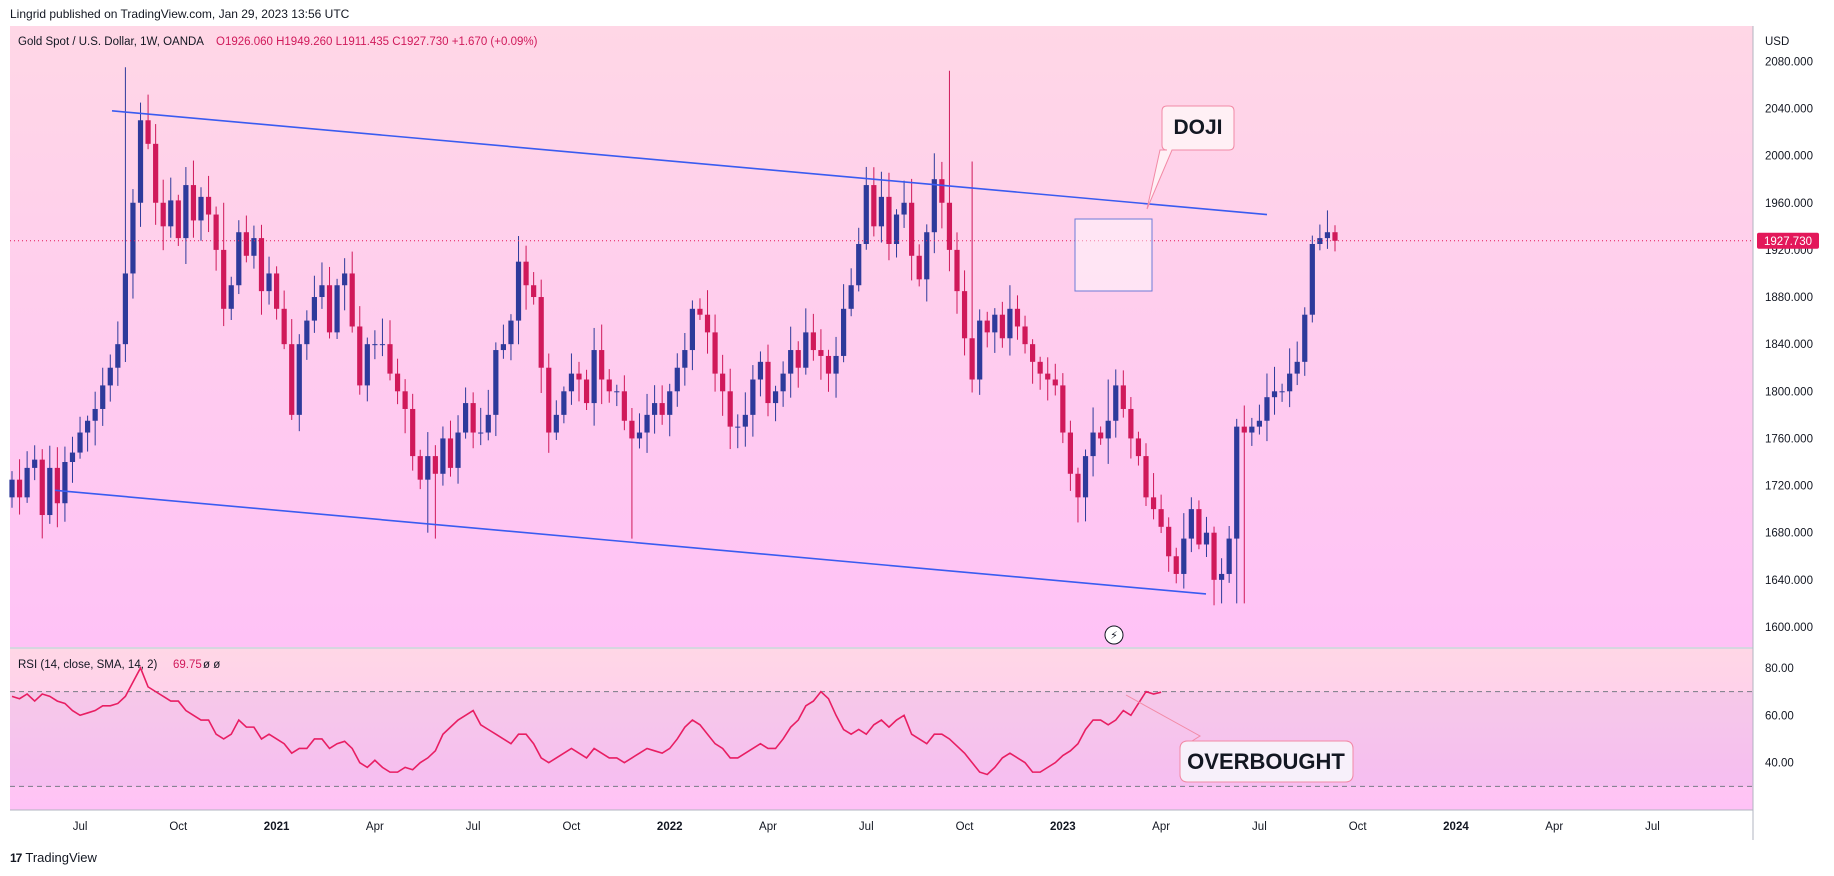 This screenshot has height=876, width=1834. Describe the element at coordinates (1190, 157) in the screenshot. I see `doji-callout: DOJI` at that location.